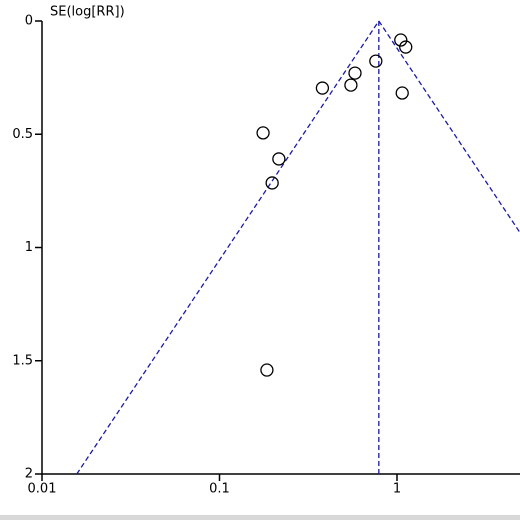  I want to click on y-axis-label: SE(log[RR]), so click(87, 12).